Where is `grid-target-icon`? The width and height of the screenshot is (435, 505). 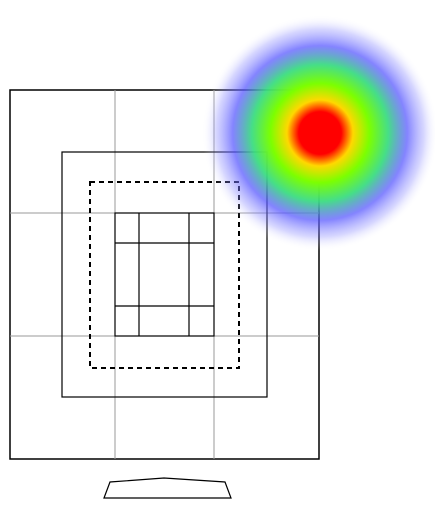 grid-target-icon is located at coordinates (164, 274).